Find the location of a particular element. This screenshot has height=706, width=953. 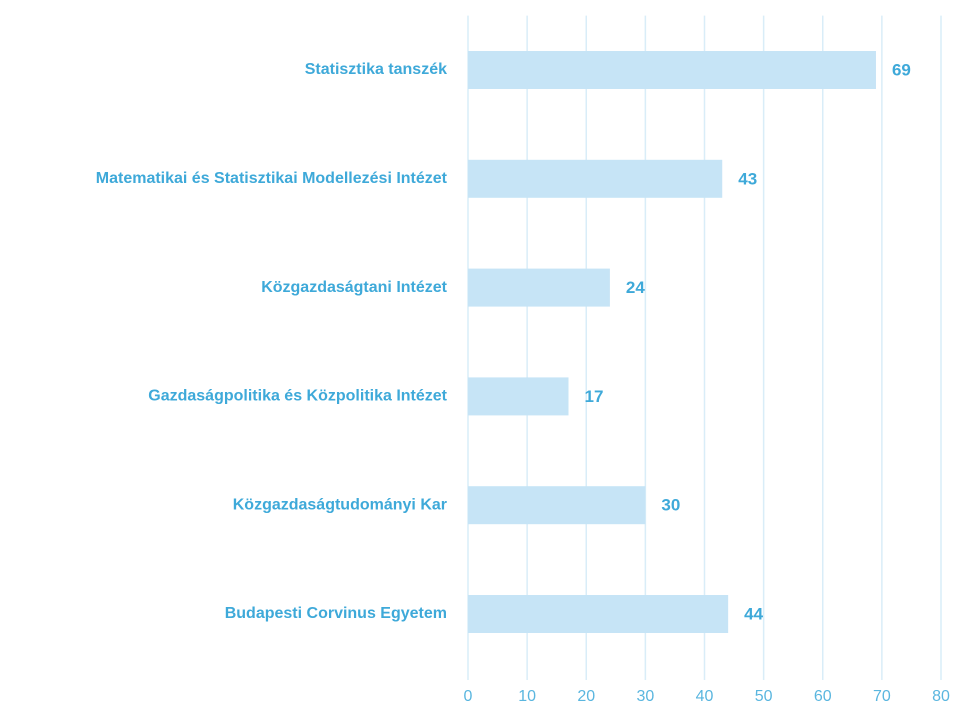

category-label: Közgazdaságtani Intézet is located at coordinates (354, 287).